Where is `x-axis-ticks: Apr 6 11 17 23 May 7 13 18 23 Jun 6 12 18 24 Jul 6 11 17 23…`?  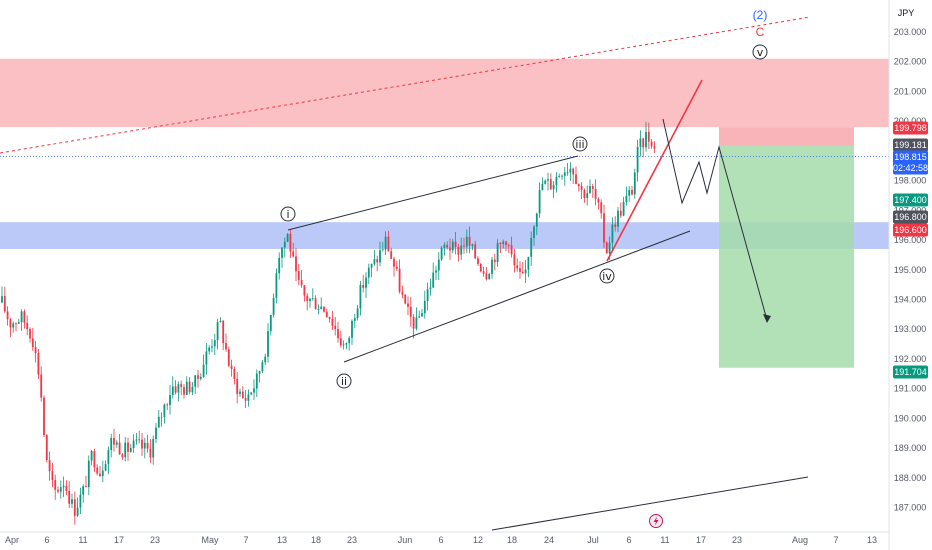 x-axis-ticks: Apr 6 11 17 23 May 7 13 18 23 Jun 6 12 18 24 Jul 6 11 17 23… is located at coordinates (441, 540).